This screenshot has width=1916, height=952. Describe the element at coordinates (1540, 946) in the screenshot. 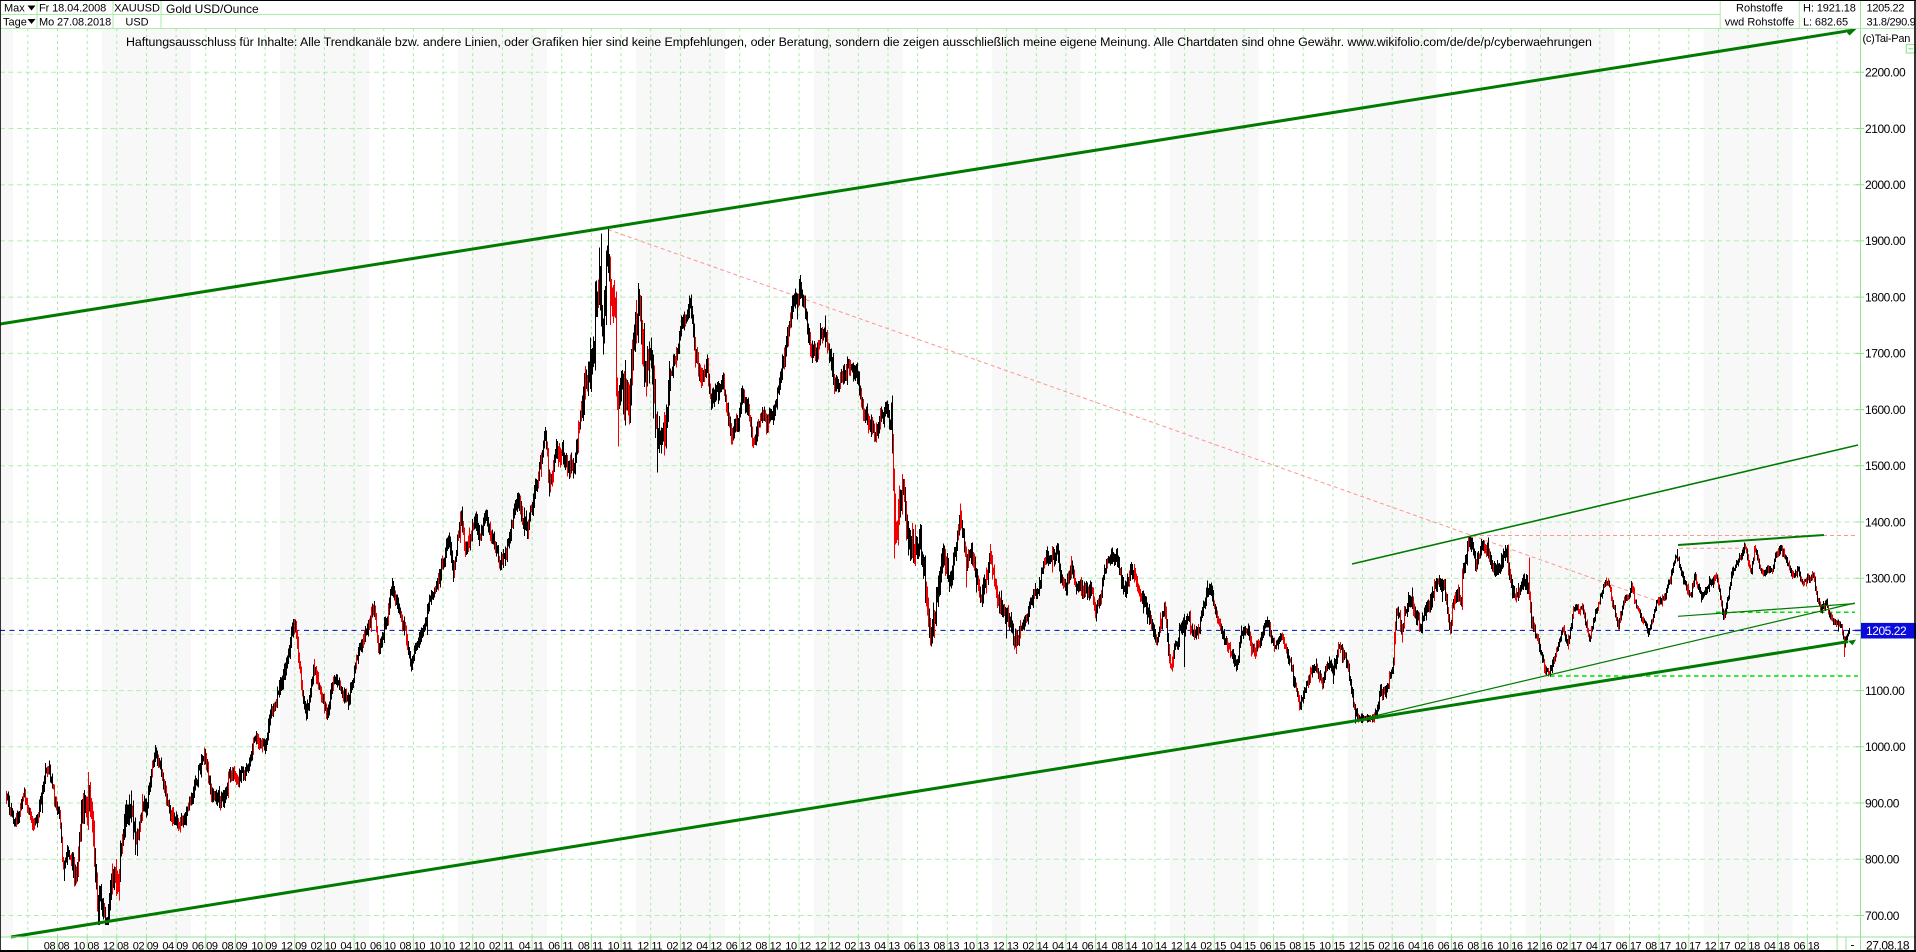

I see `svg-text: 12 16` at that location.